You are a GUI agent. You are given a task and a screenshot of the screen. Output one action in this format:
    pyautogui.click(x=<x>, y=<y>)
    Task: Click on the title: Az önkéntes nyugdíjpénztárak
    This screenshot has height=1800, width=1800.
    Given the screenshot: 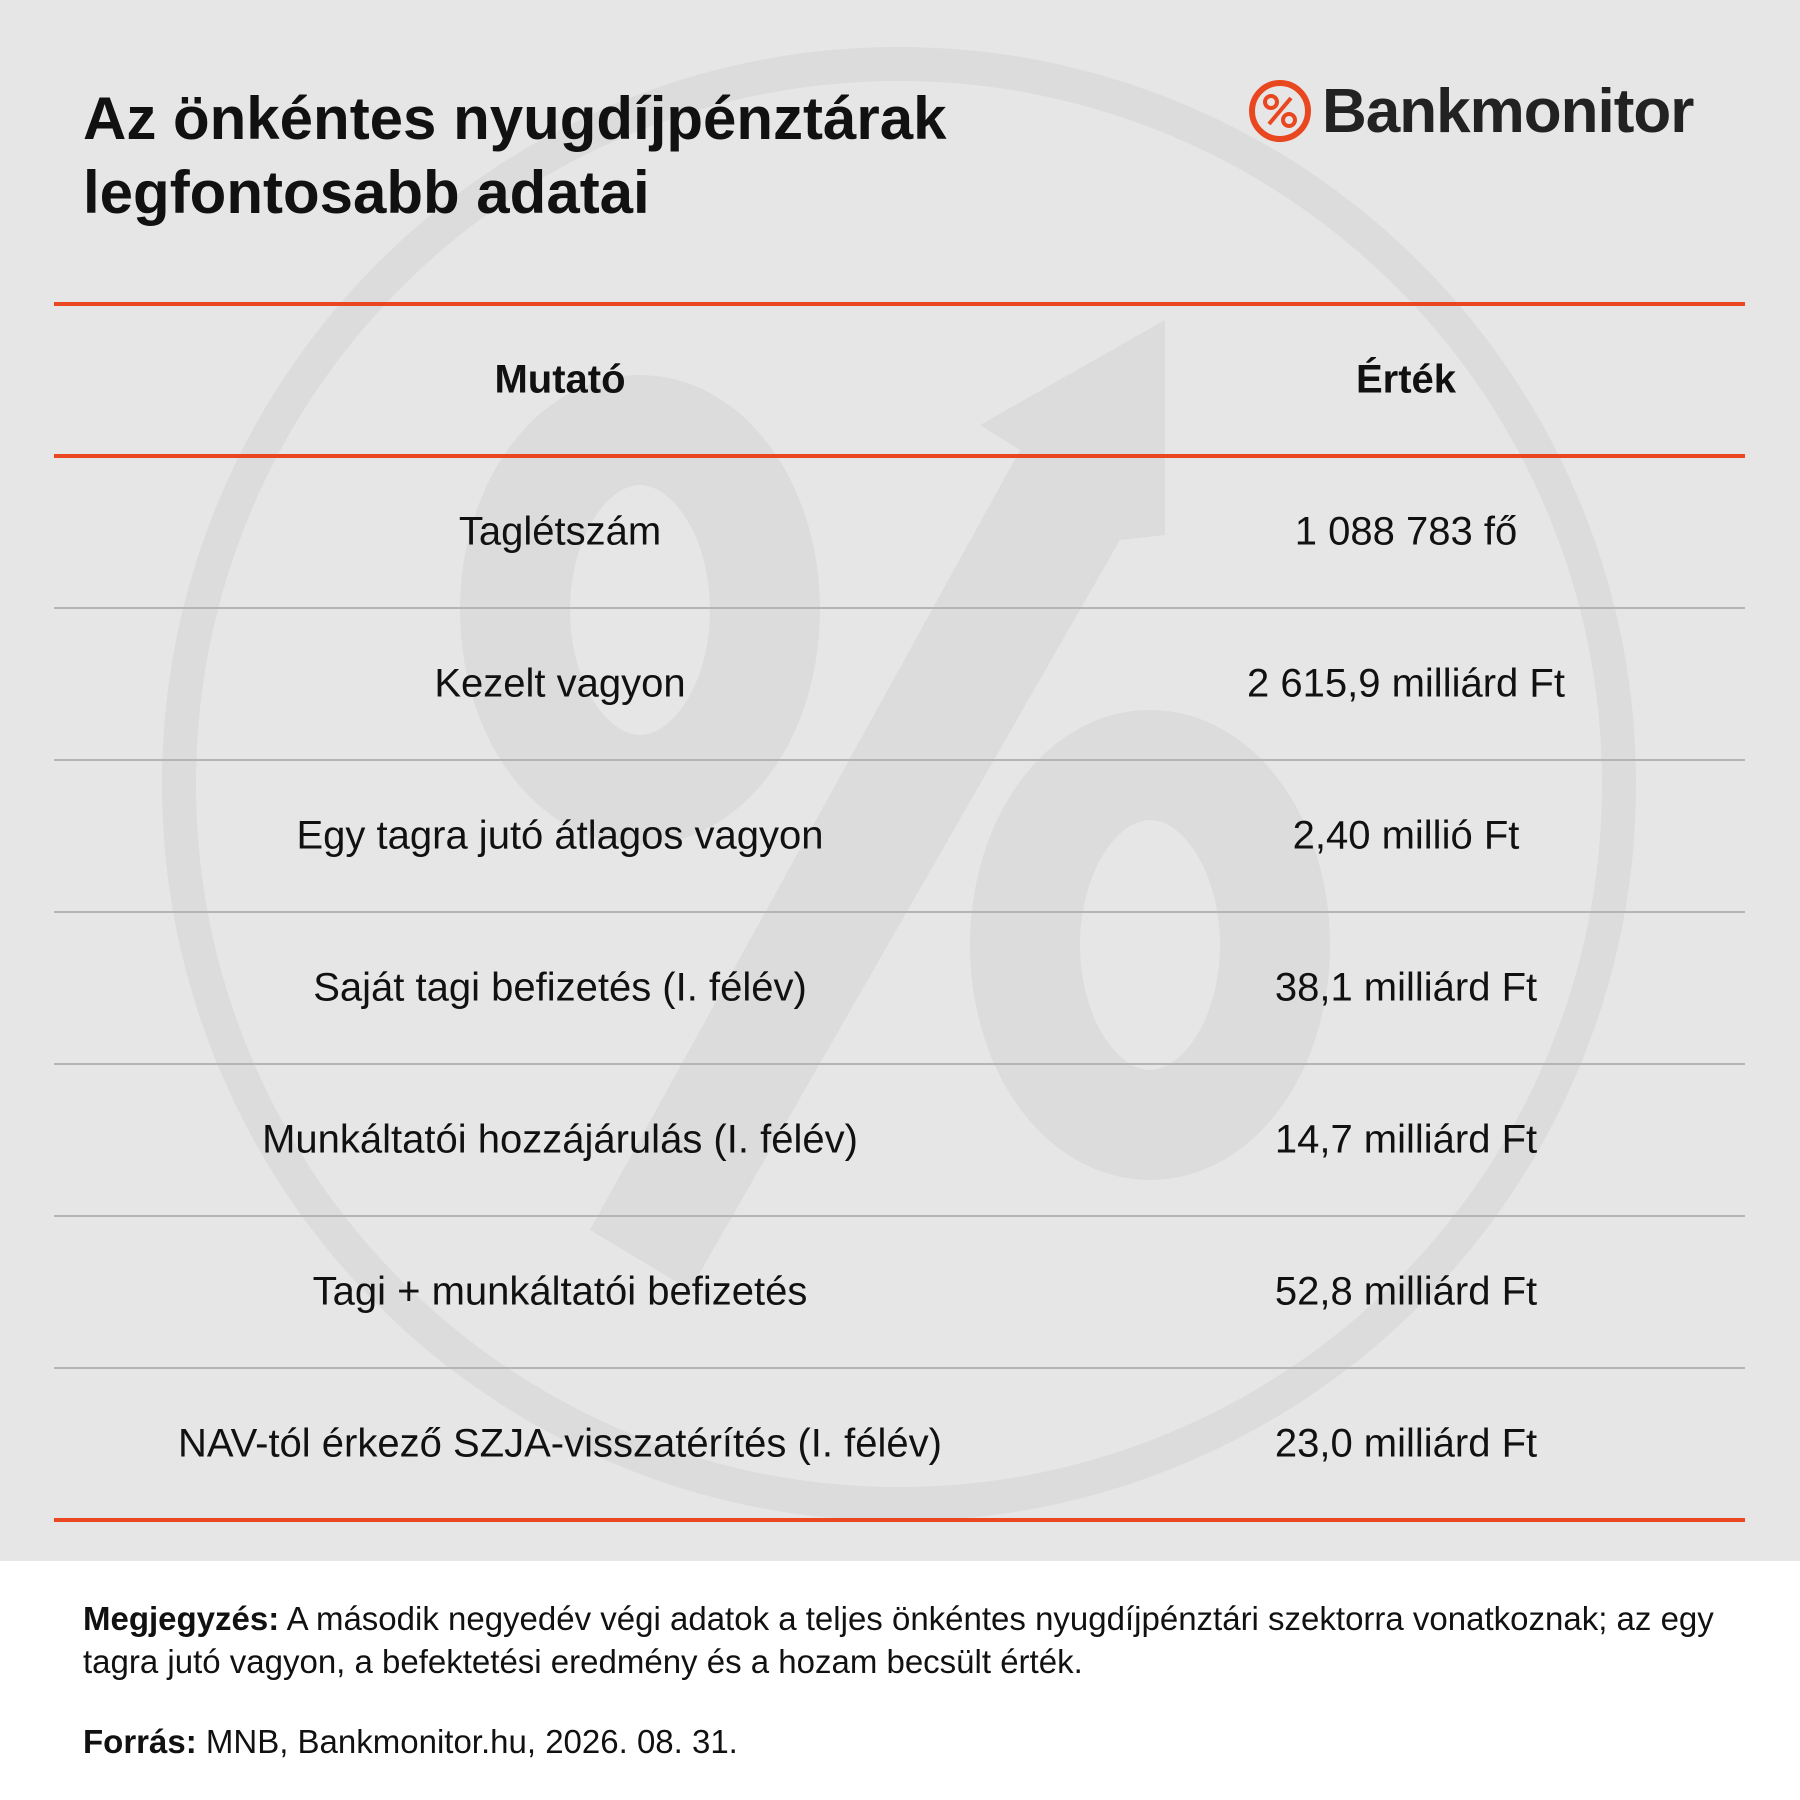 What is the action you would take?
    pyautogui.click(x=515, y=118)
    